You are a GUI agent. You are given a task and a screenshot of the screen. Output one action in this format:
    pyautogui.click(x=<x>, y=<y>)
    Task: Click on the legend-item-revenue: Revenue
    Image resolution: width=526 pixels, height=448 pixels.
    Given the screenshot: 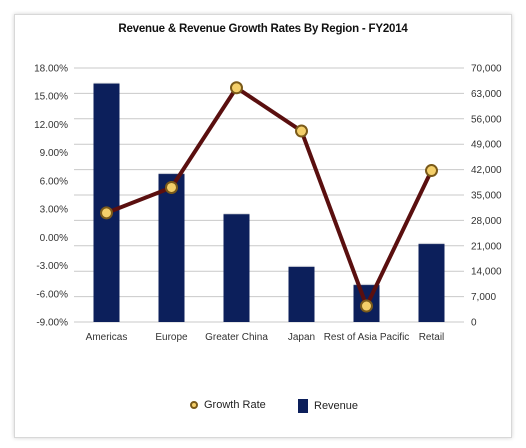 What is the action you would take?
    pyautogui.click(x=328, y=406)
    